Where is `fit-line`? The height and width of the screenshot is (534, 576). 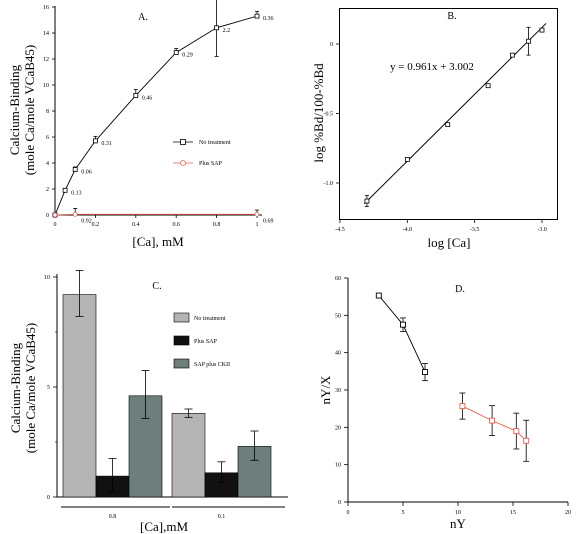 fit-line is located at coordinates (455, 114).